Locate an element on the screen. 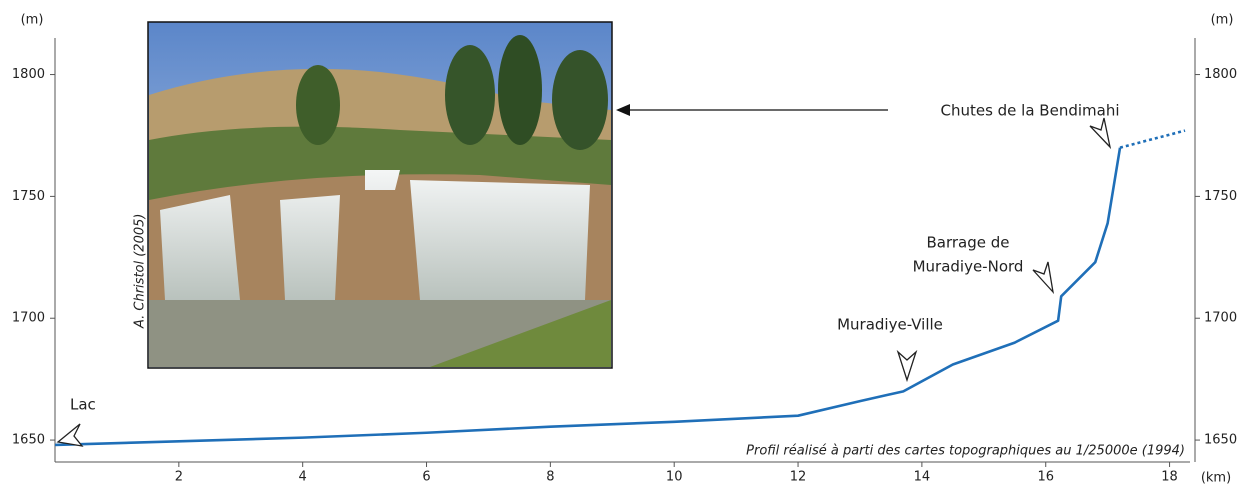  profile-line is located at coordinates (1152, 139).